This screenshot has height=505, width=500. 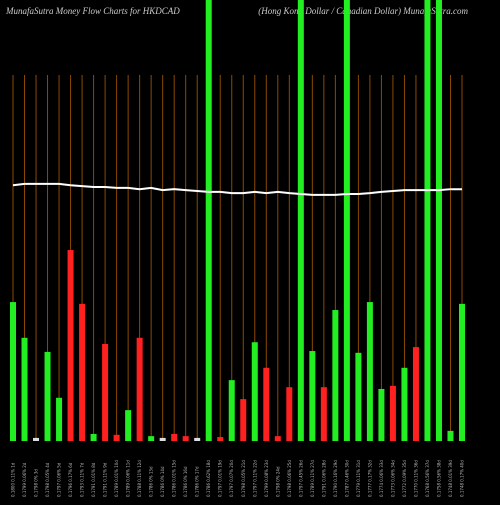 I want to click on x-tick-label: 0.1772 0.09% 35d, so click(x=404, y=478).